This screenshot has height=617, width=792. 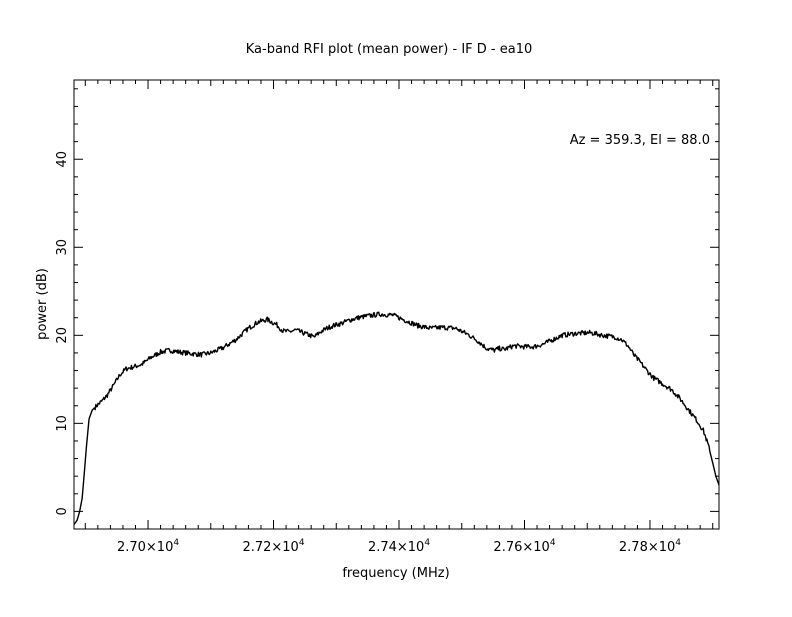 What do you see at coordinates (650, 546) in the screenshot?
I see `x-tick-label: 2.78×104` at bounding box center [650, 546].